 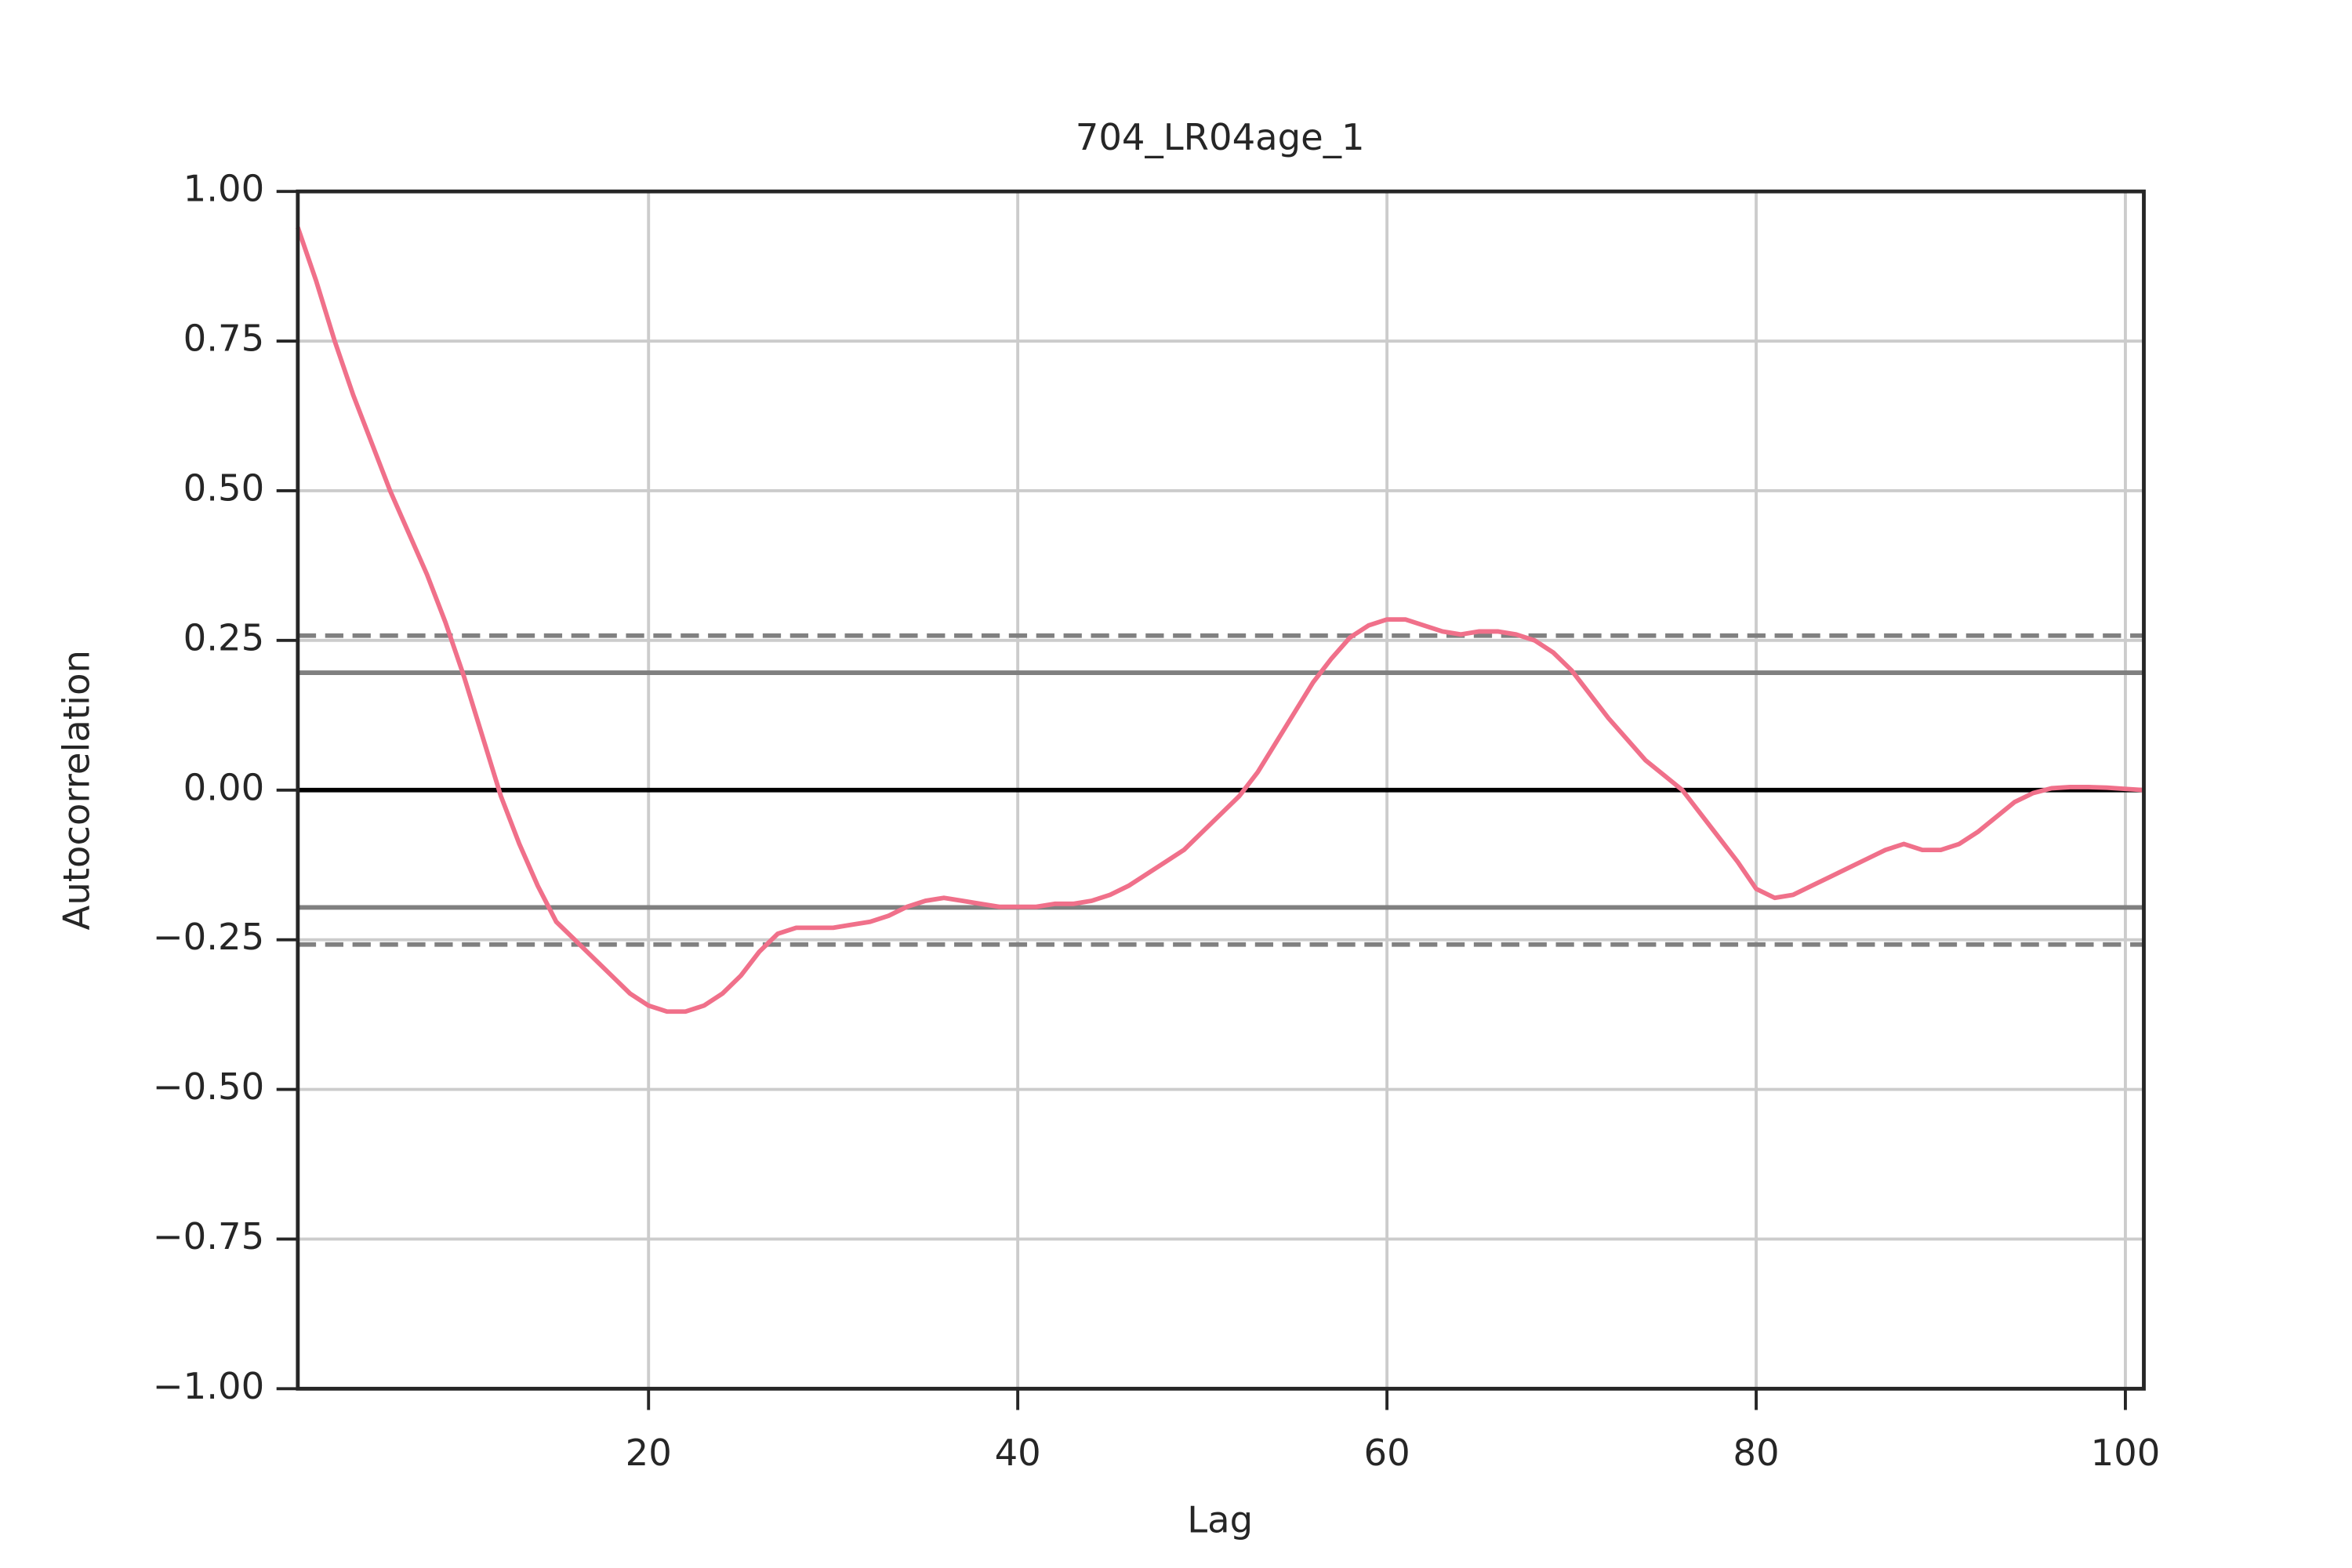 What do you see at coordinates (209, 1086) in the screenshot?
I see `y-tick-label: −0.50` at bounding box center [209, 1086].